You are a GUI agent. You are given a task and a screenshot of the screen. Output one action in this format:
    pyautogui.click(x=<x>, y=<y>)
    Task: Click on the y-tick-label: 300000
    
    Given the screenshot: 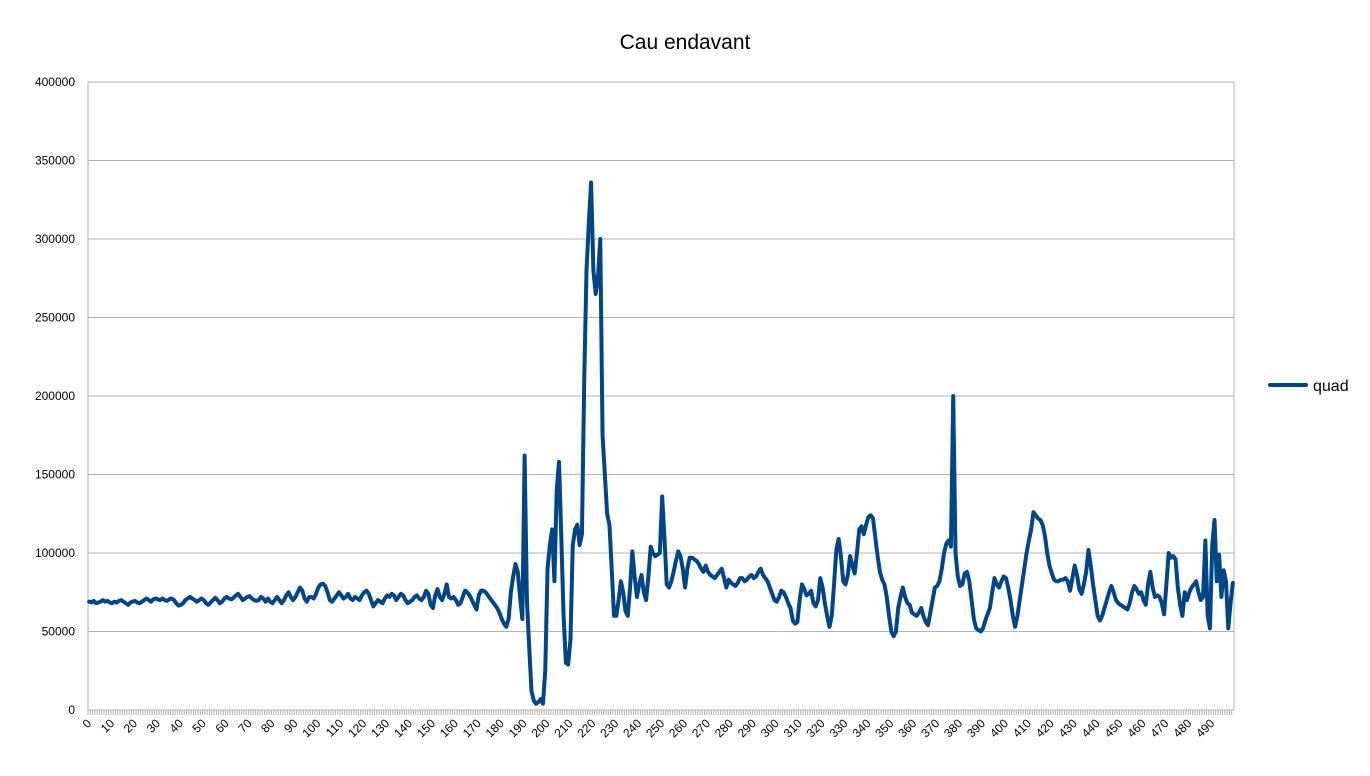 What is the action you would take?
    pyautogui.click(x=55, y=239)
    